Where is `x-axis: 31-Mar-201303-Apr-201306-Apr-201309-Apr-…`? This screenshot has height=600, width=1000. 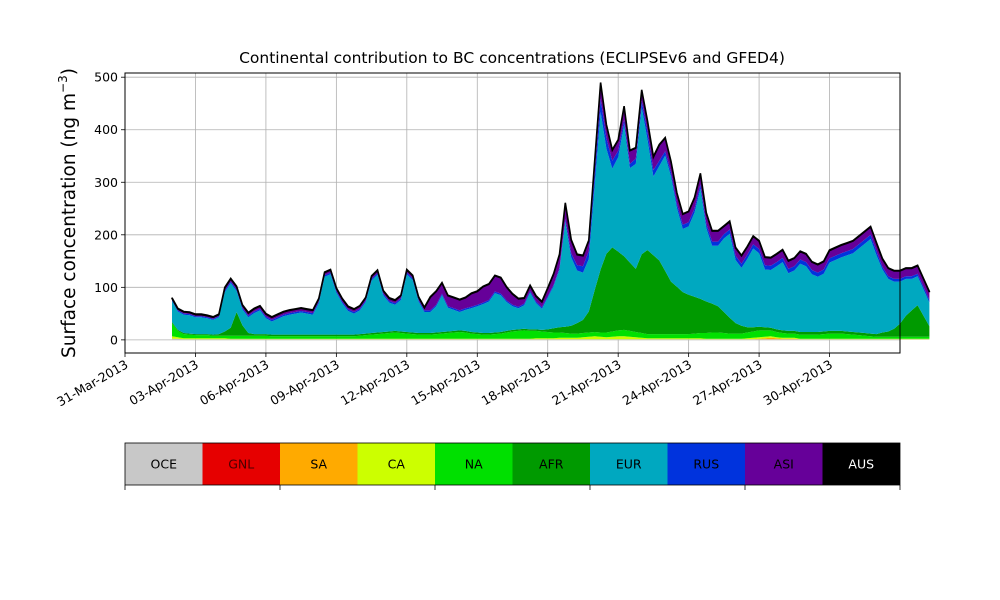 x-axis: 31-Mar-201303-Apr-201306-Apr-201309-Apr-… is located at coordinates (444, 381).